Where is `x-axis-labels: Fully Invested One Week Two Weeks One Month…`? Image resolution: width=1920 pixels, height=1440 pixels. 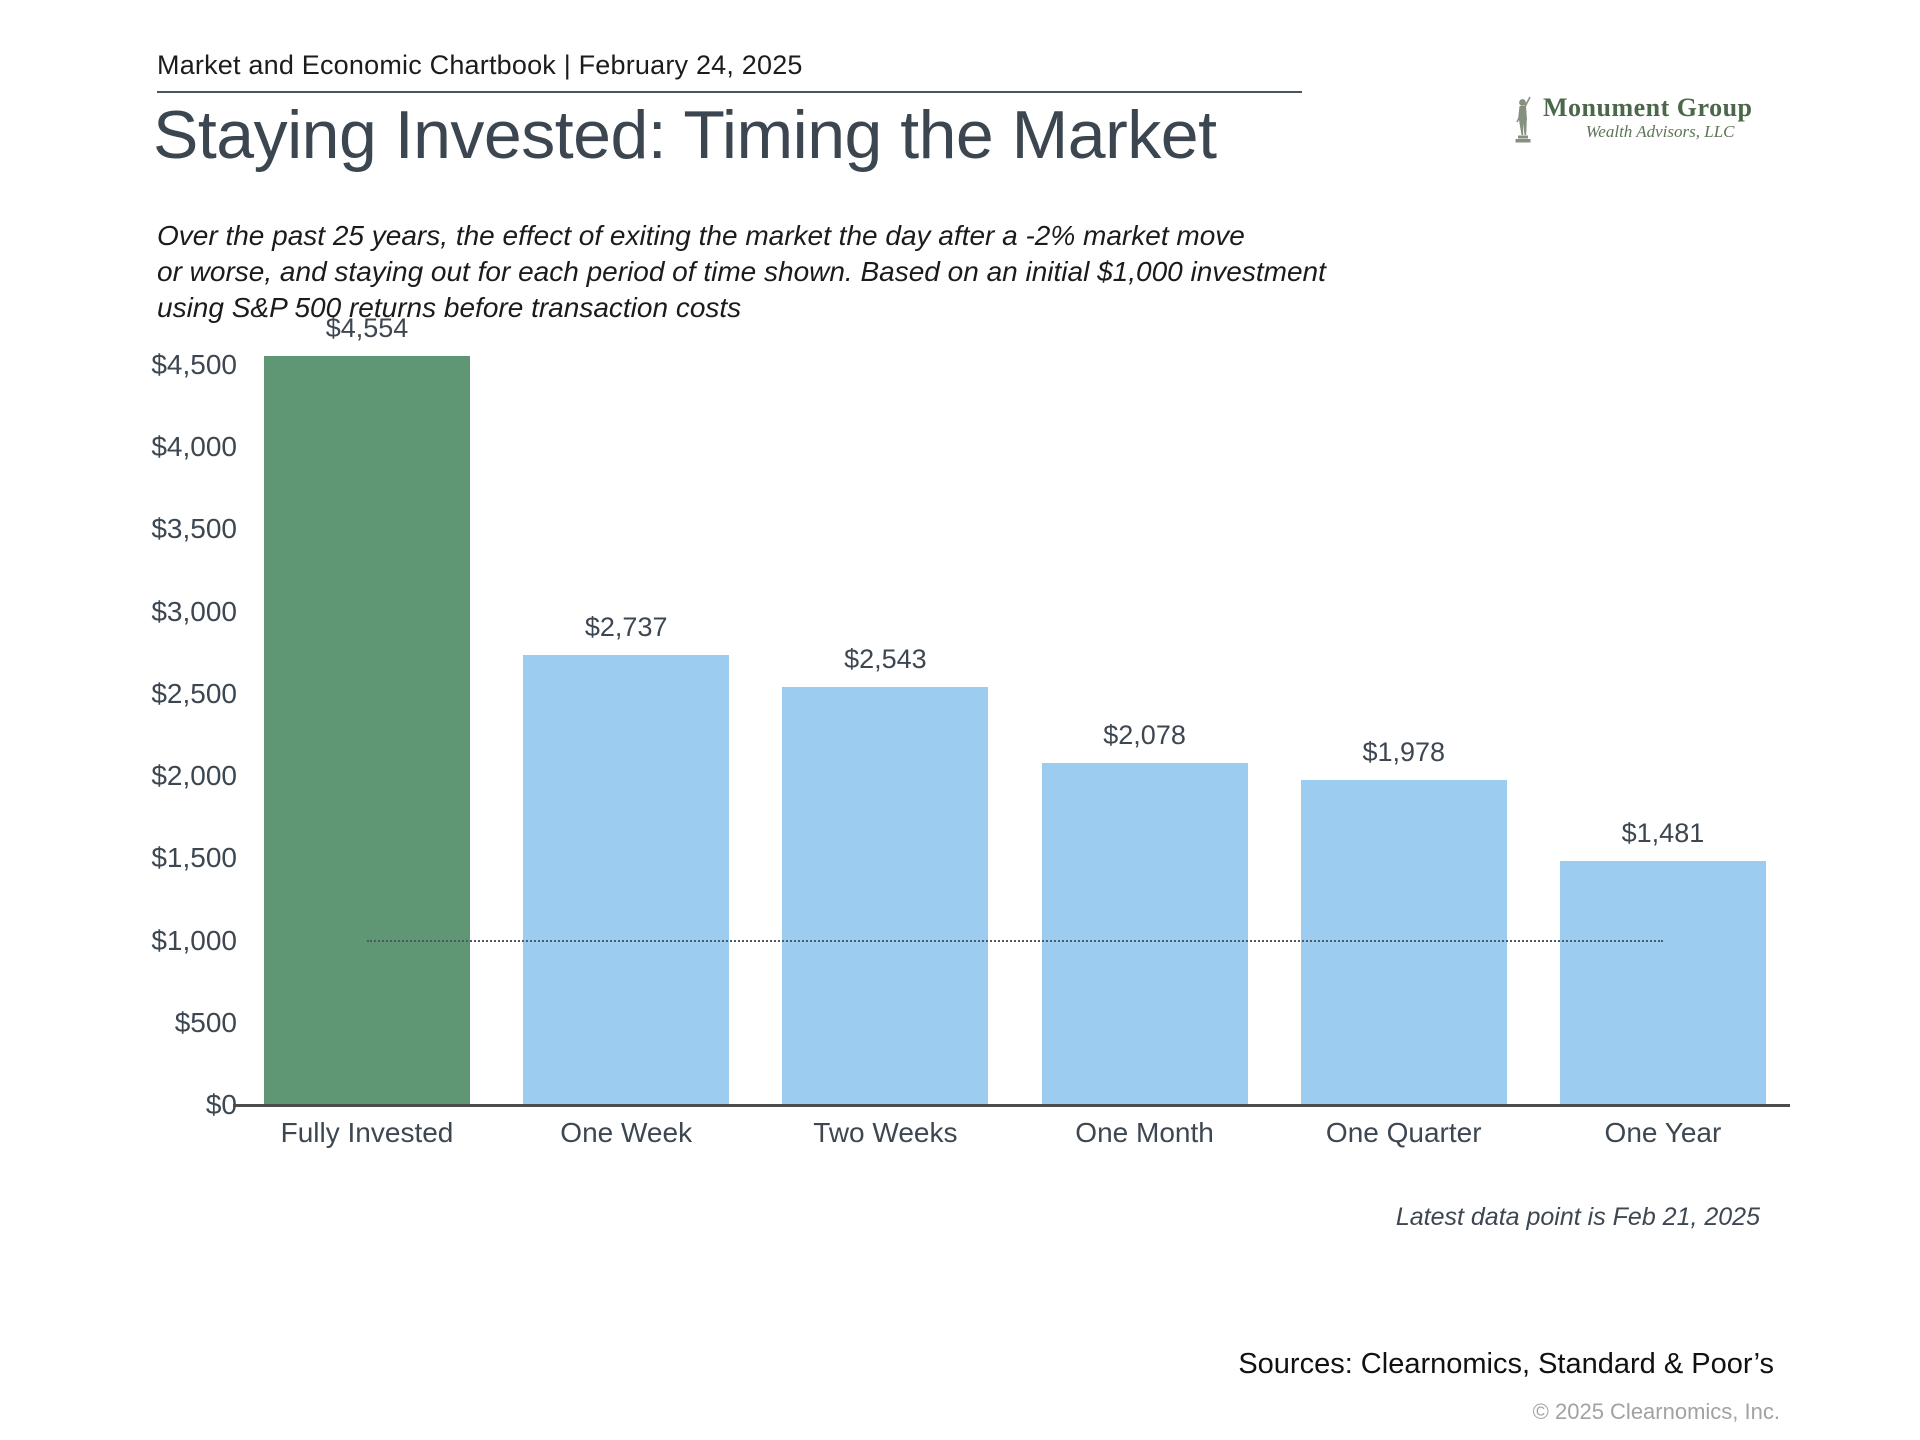
x-axis-labels: Fully Invested One Week Two Weeks One Month… is located at coordinates (1015, 1133).